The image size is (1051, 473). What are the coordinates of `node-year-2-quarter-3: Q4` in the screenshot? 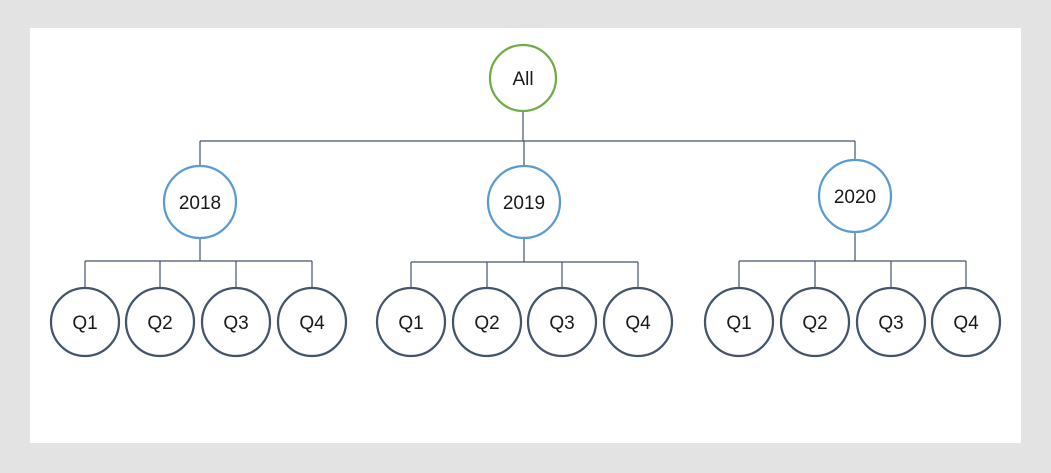 It's located at (966, 322).